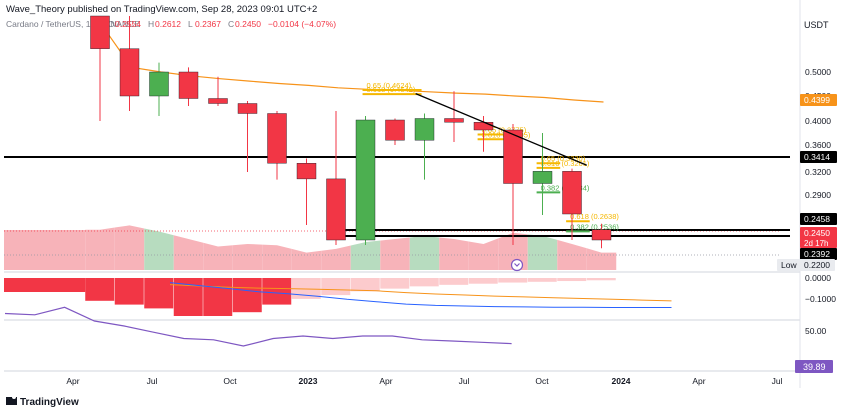  Describe the element at coordinates (818, 195) in the screenshot. I see `price-tick: 0.2900` at that location.